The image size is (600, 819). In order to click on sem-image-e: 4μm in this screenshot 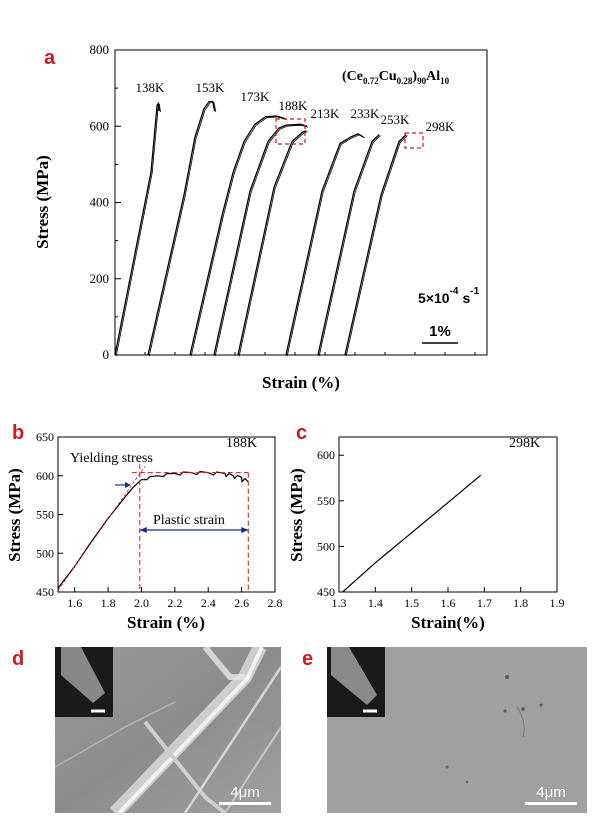, I will do `click(457, 730)`.